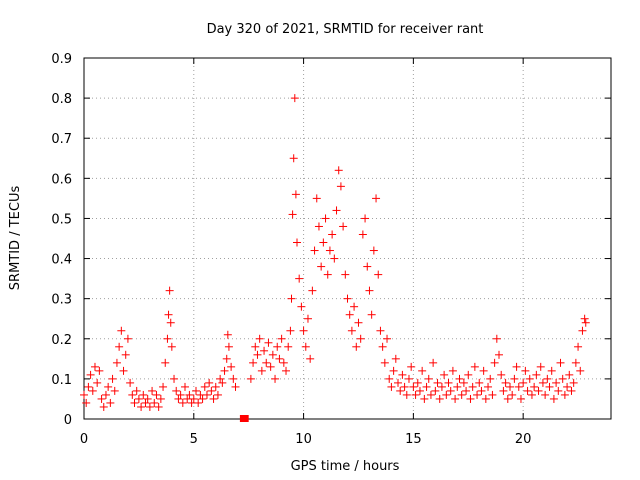  Describe the element at coordinates (84, 439) in the screenshot. I see `x-tick-label: 0` at that location.